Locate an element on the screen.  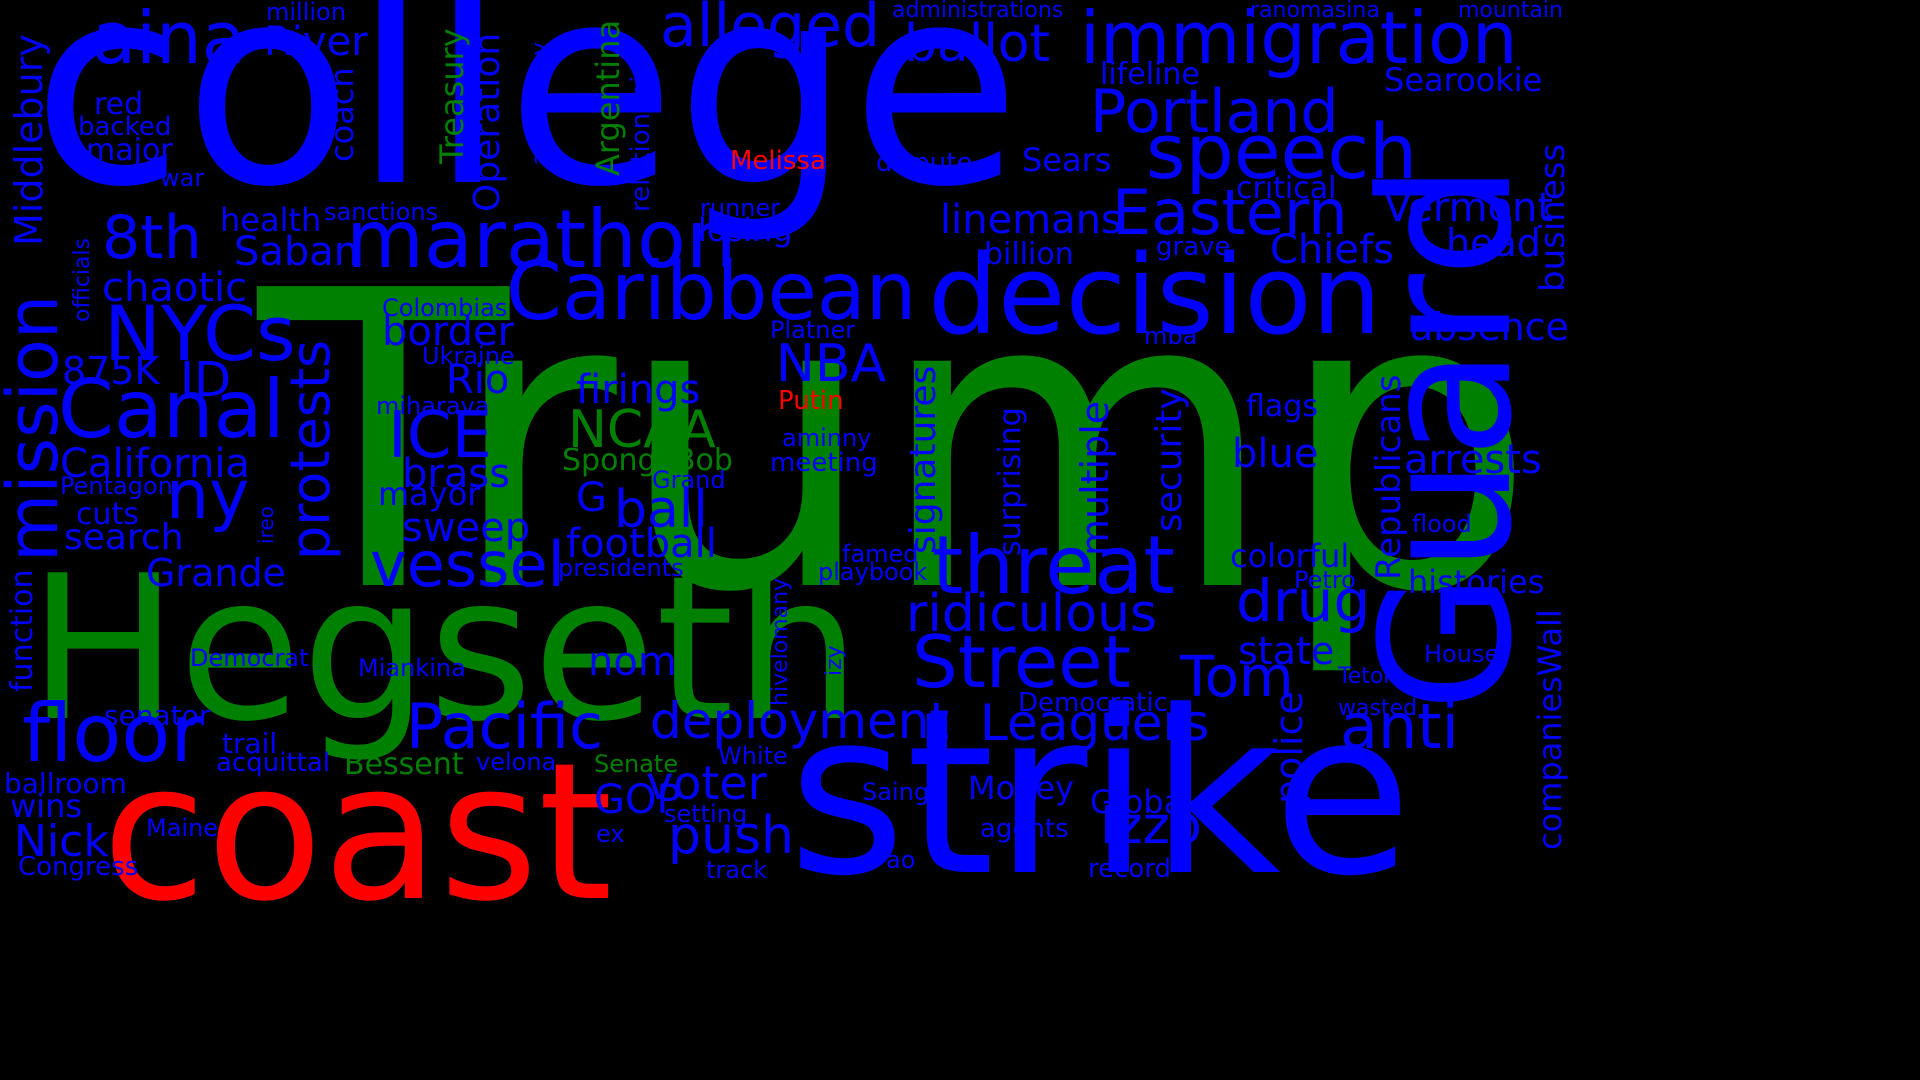
word-house: House is located at coordinates (1462, 654).